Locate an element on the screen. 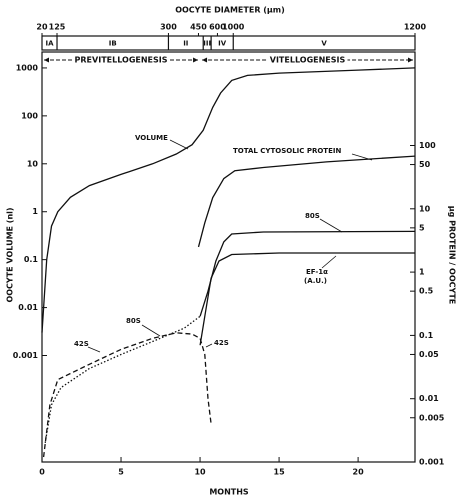  y2-tick-label: 0.1 is located at coordinates (426, 335).